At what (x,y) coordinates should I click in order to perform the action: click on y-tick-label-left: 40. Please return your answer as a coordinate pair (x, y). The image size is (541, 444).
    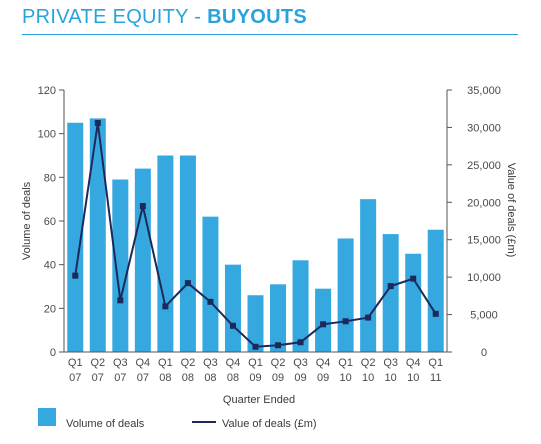
    Looking at the image, I should click on (50, 266).